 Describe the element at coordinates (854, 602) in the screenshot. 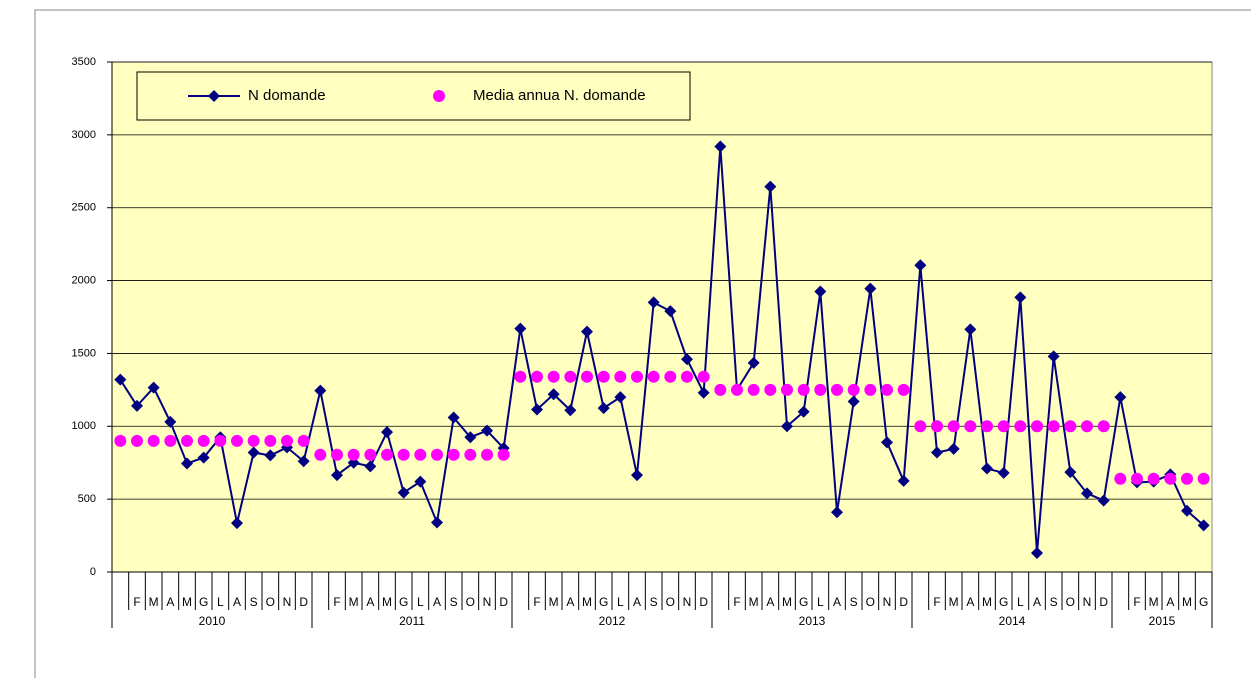

I see `x-tick-label: S` at that location.